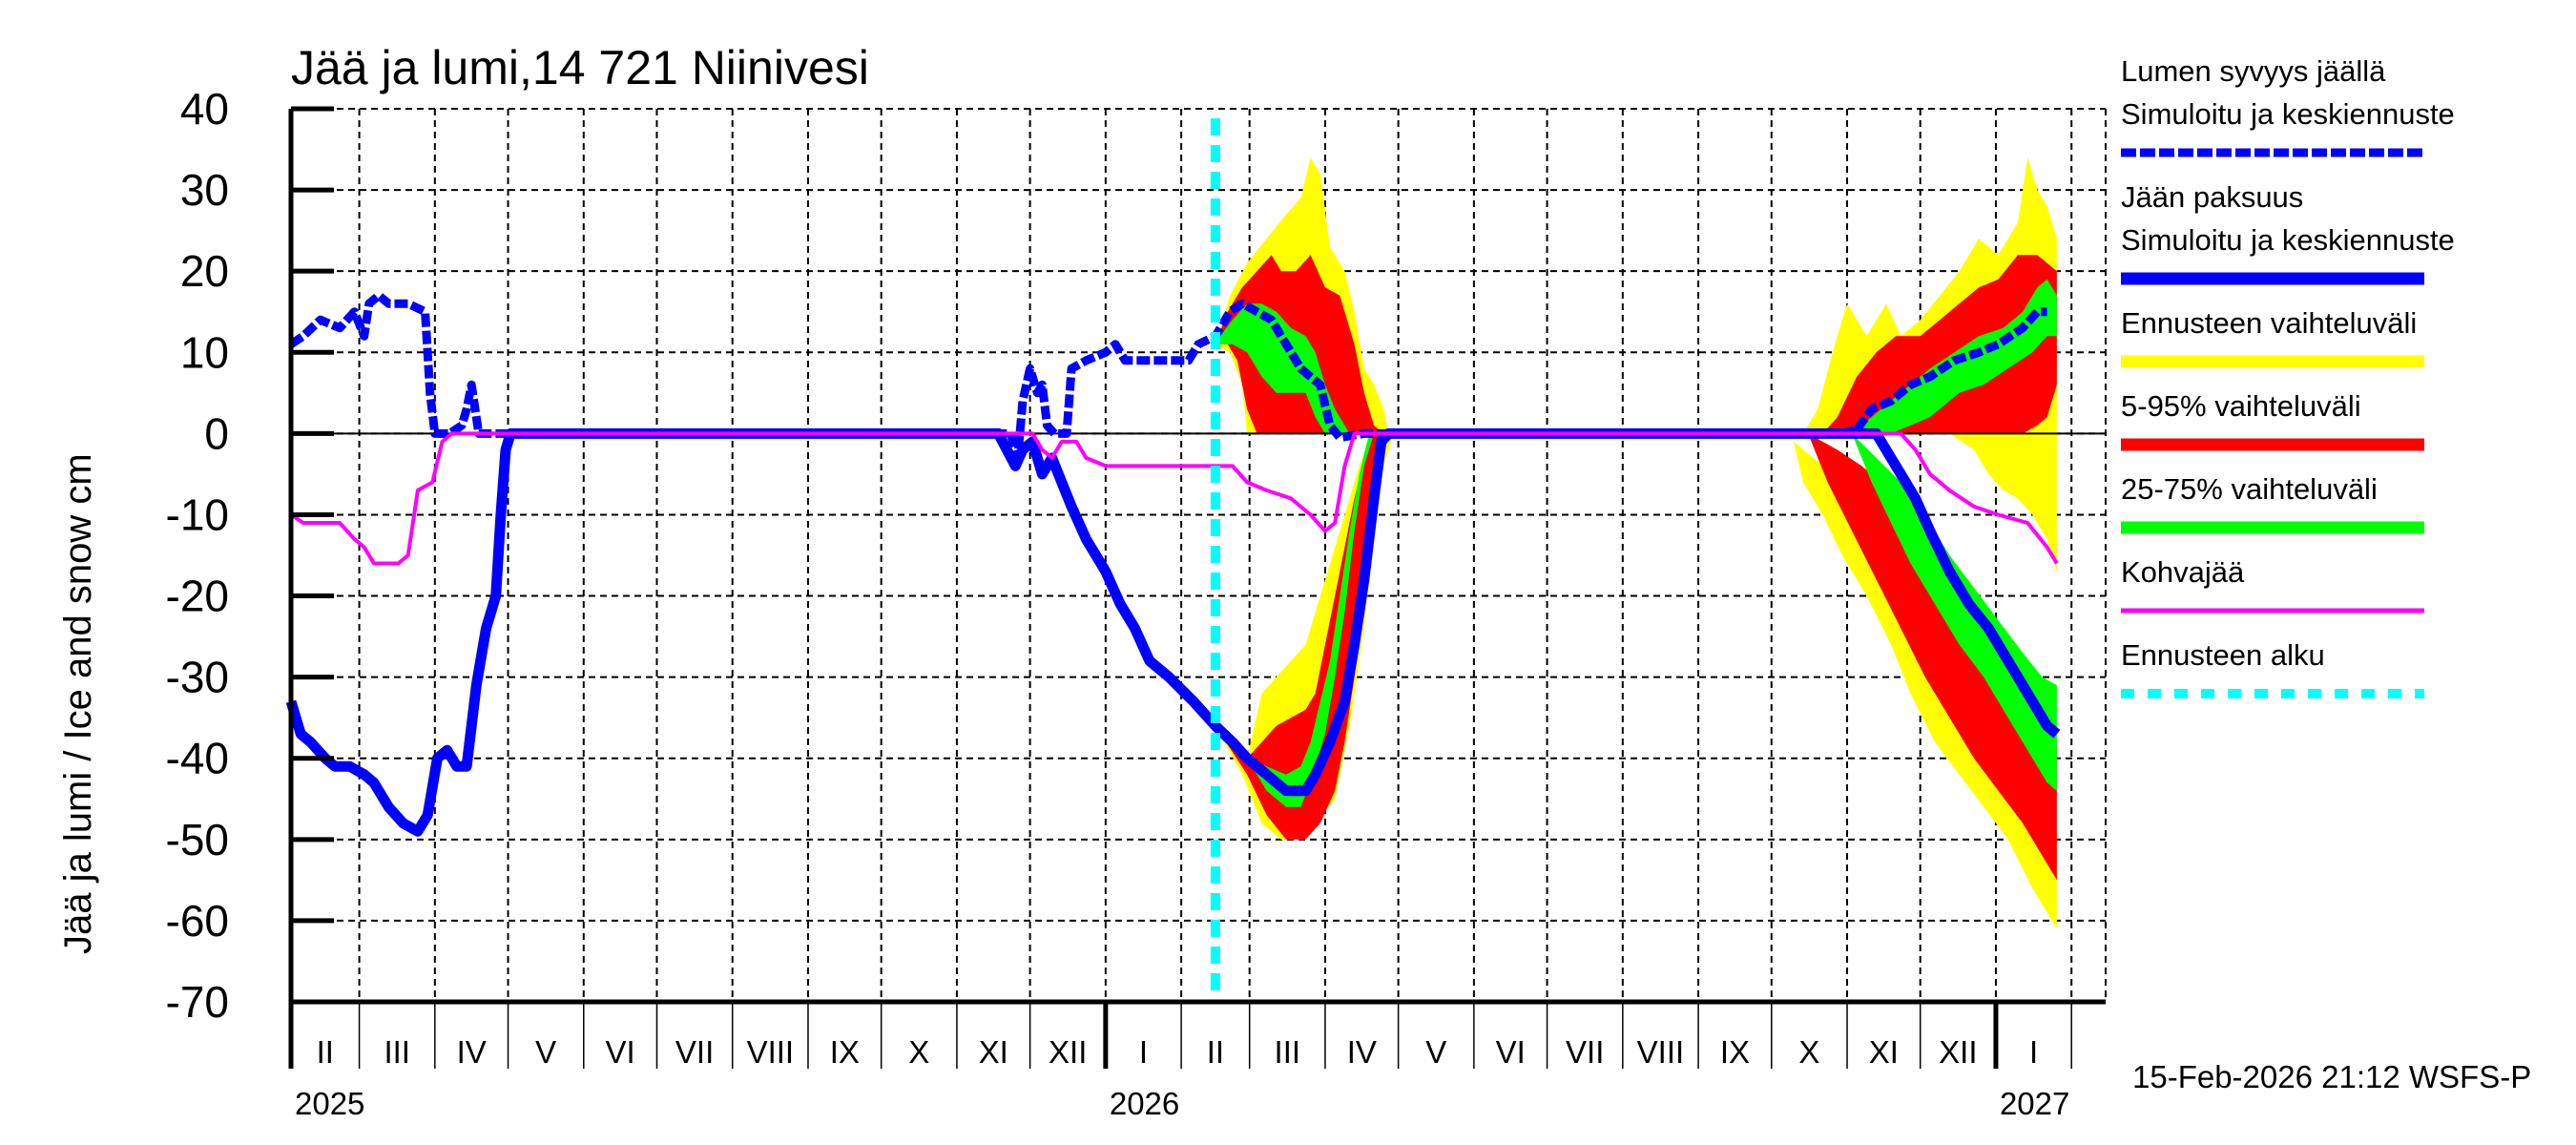 The image size is (2576, 1145). I want to click on y-tick-label: 20, so click(204, 271).